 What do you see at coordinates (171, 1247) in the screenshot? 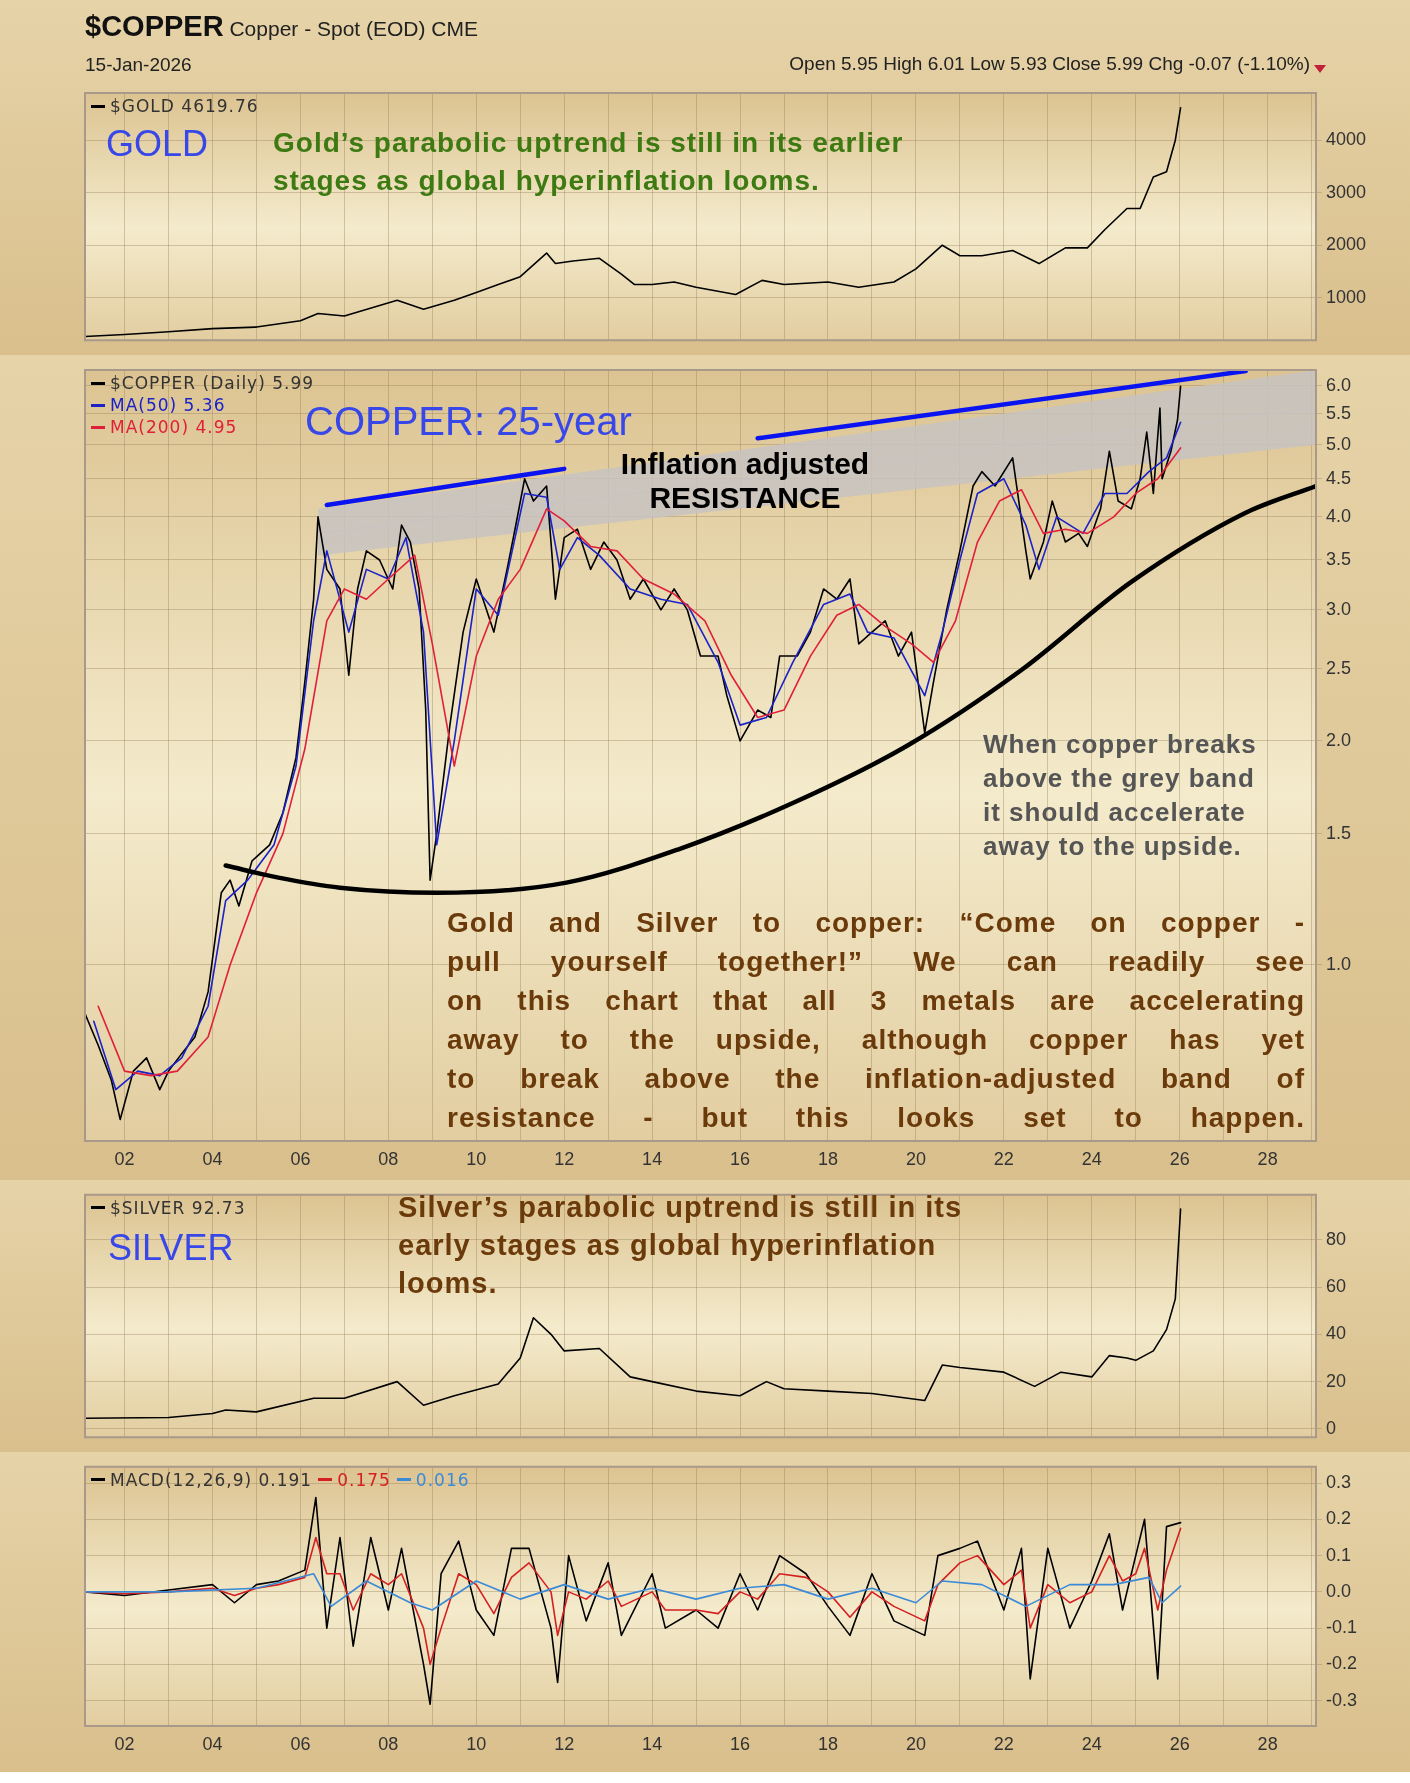
I see `annotation: SILVER` at bounding box center [171, 1247].